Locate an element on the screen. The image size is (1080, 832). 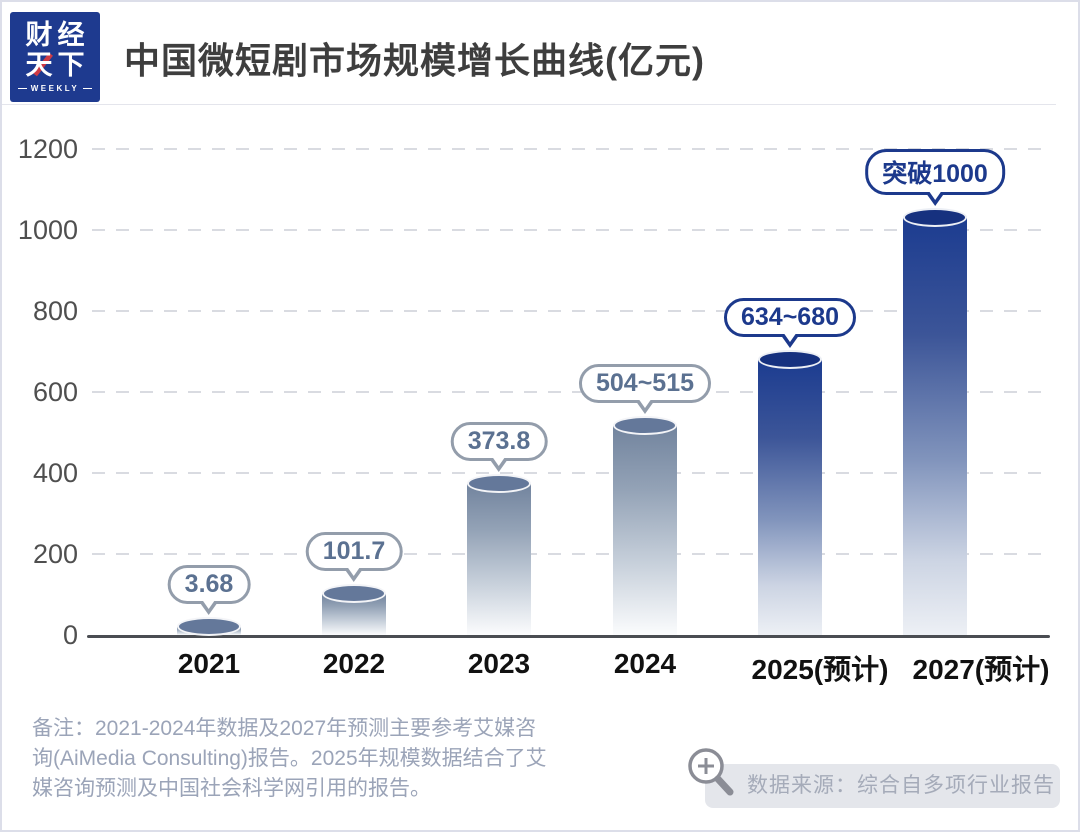
y-tick-1200: 1200 is located at coordinates (47, 149).